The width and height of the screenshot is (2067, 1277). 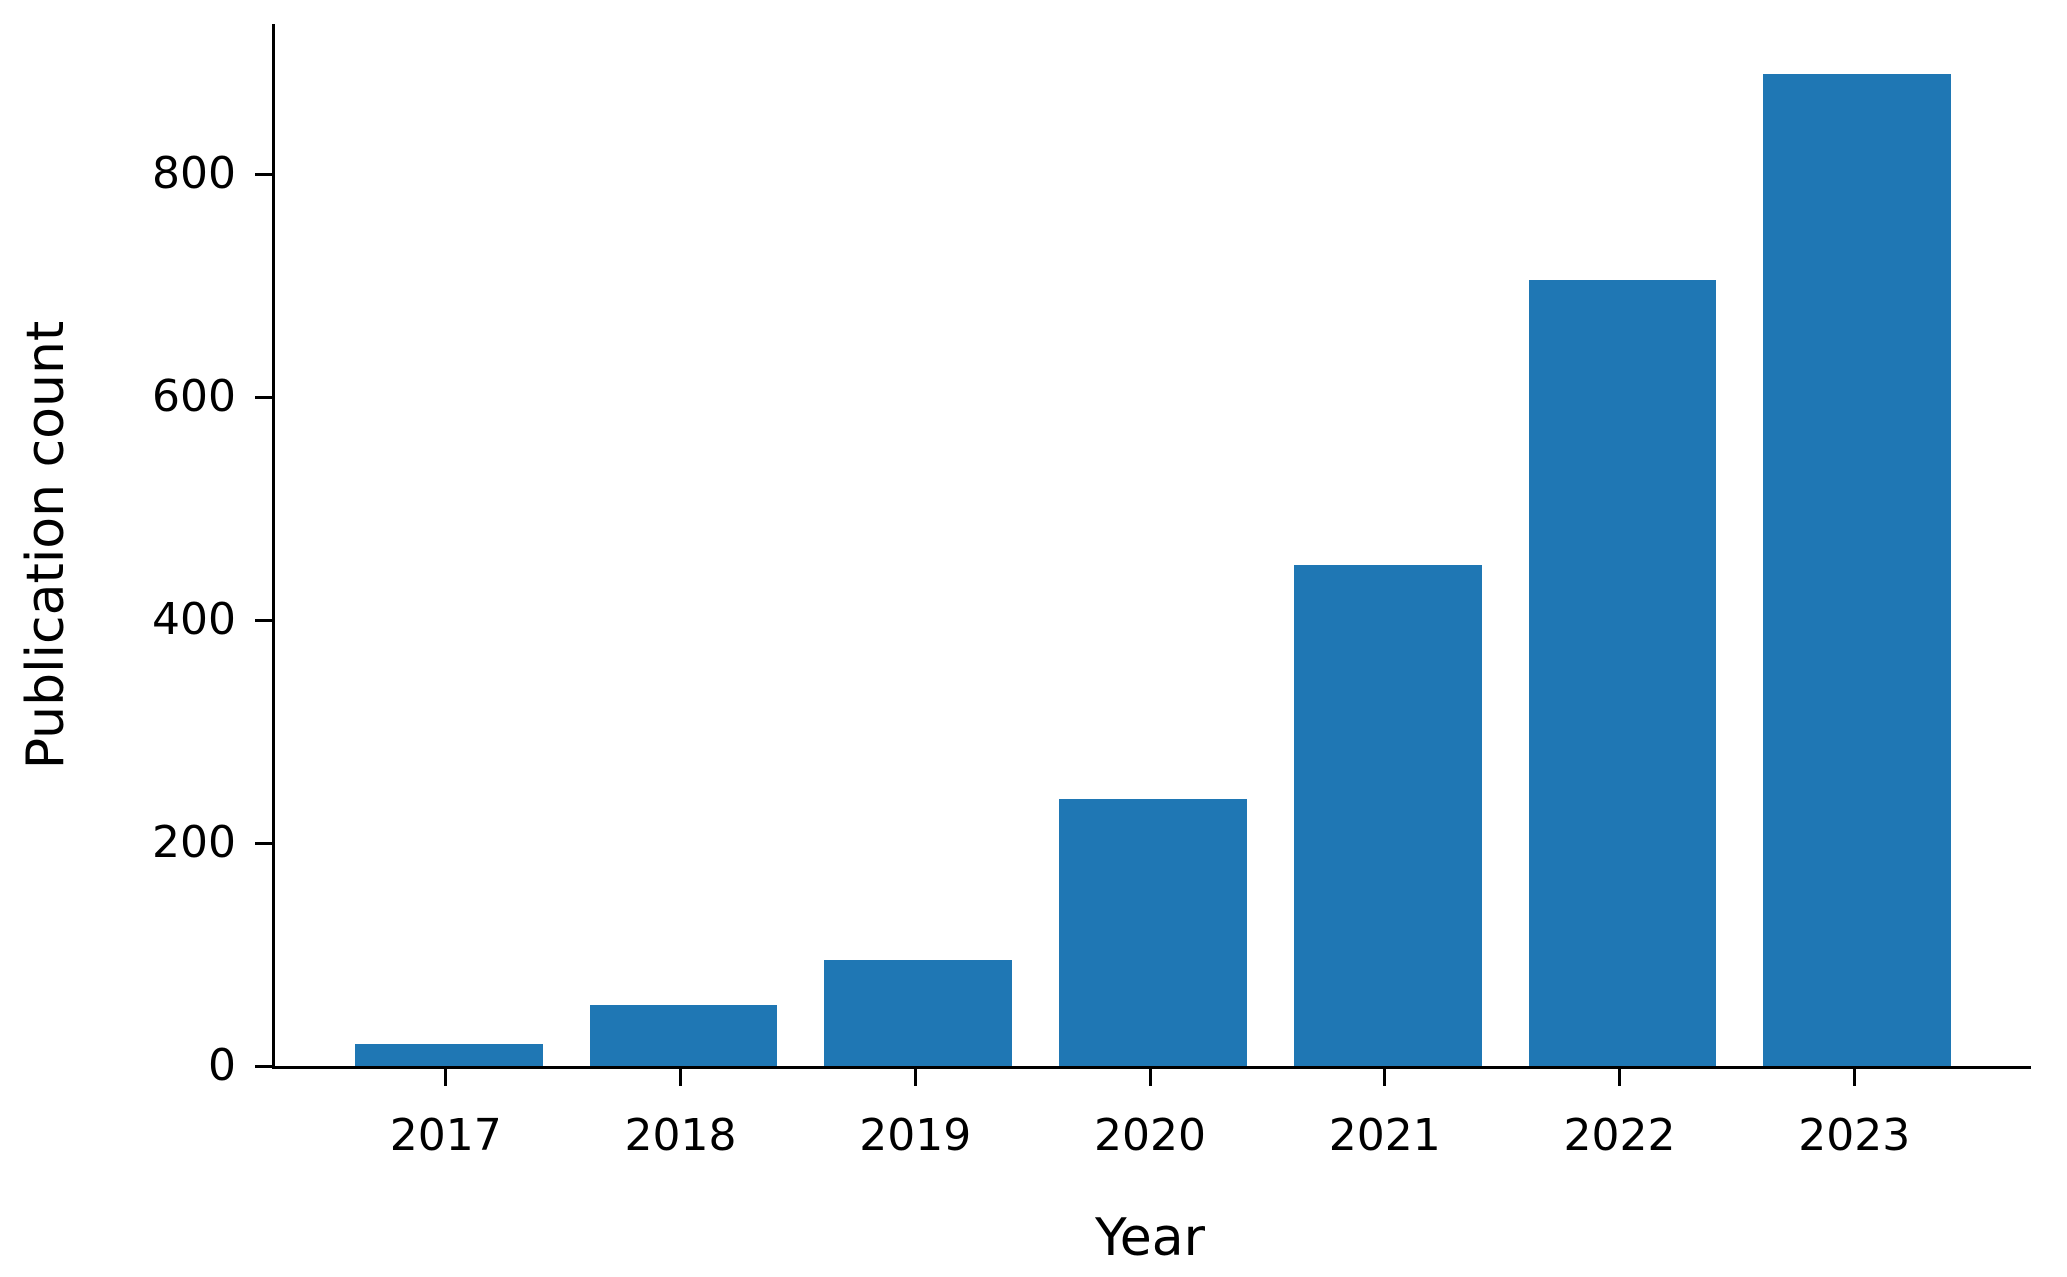 What do you see at coordinates (683, 1035) in the screenshot?
I see `bar-2018` at bounding box center [683, 1035].